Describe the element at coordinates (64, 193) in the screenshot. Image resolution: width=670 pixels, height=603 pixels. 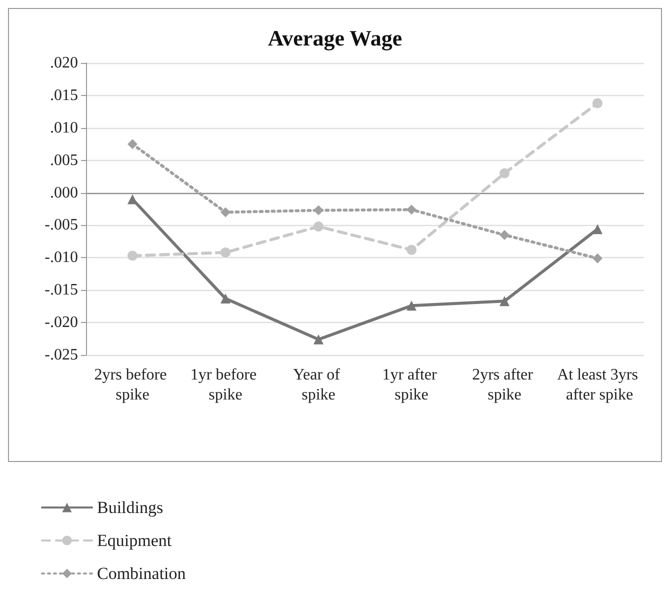
I see `y-tick-label: .000` at that location.